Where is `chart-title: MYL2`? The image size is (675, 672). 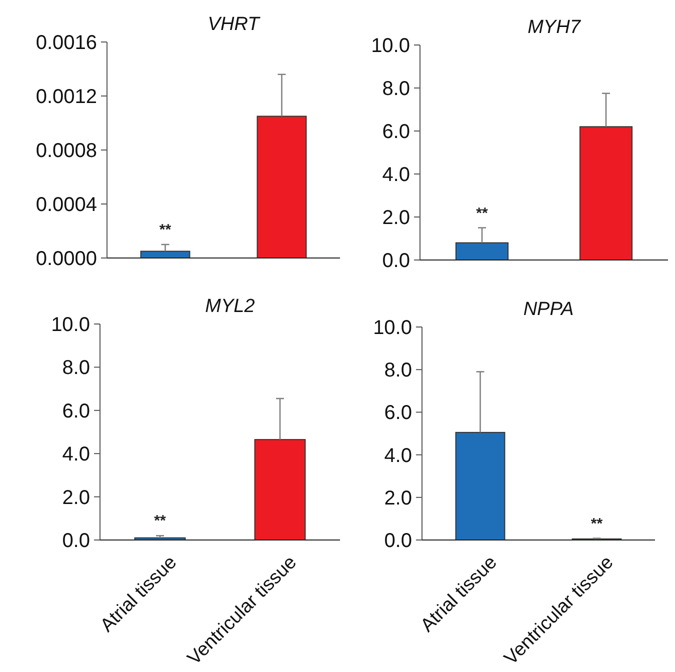 chart-title: MYL2 is located at coordinates (230, 306).